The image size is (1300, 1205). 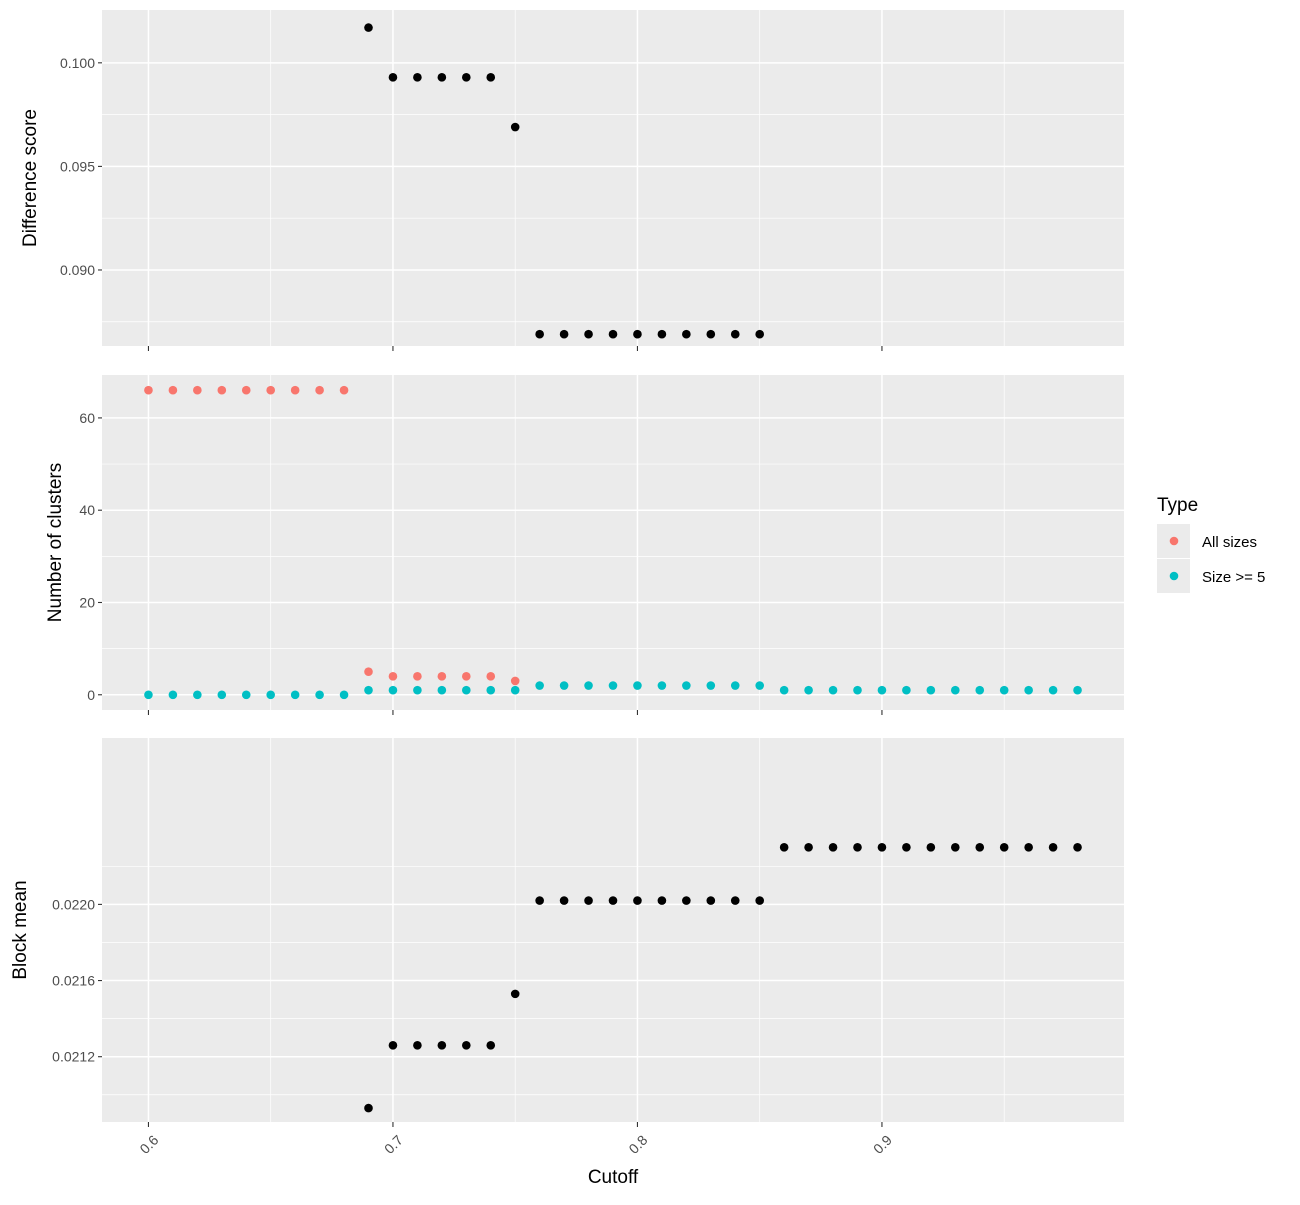 What do you see at coordinates (77, 166) in the screenshot?
I see `y-tick-label: 0.095` at bounding box center [77, 166].